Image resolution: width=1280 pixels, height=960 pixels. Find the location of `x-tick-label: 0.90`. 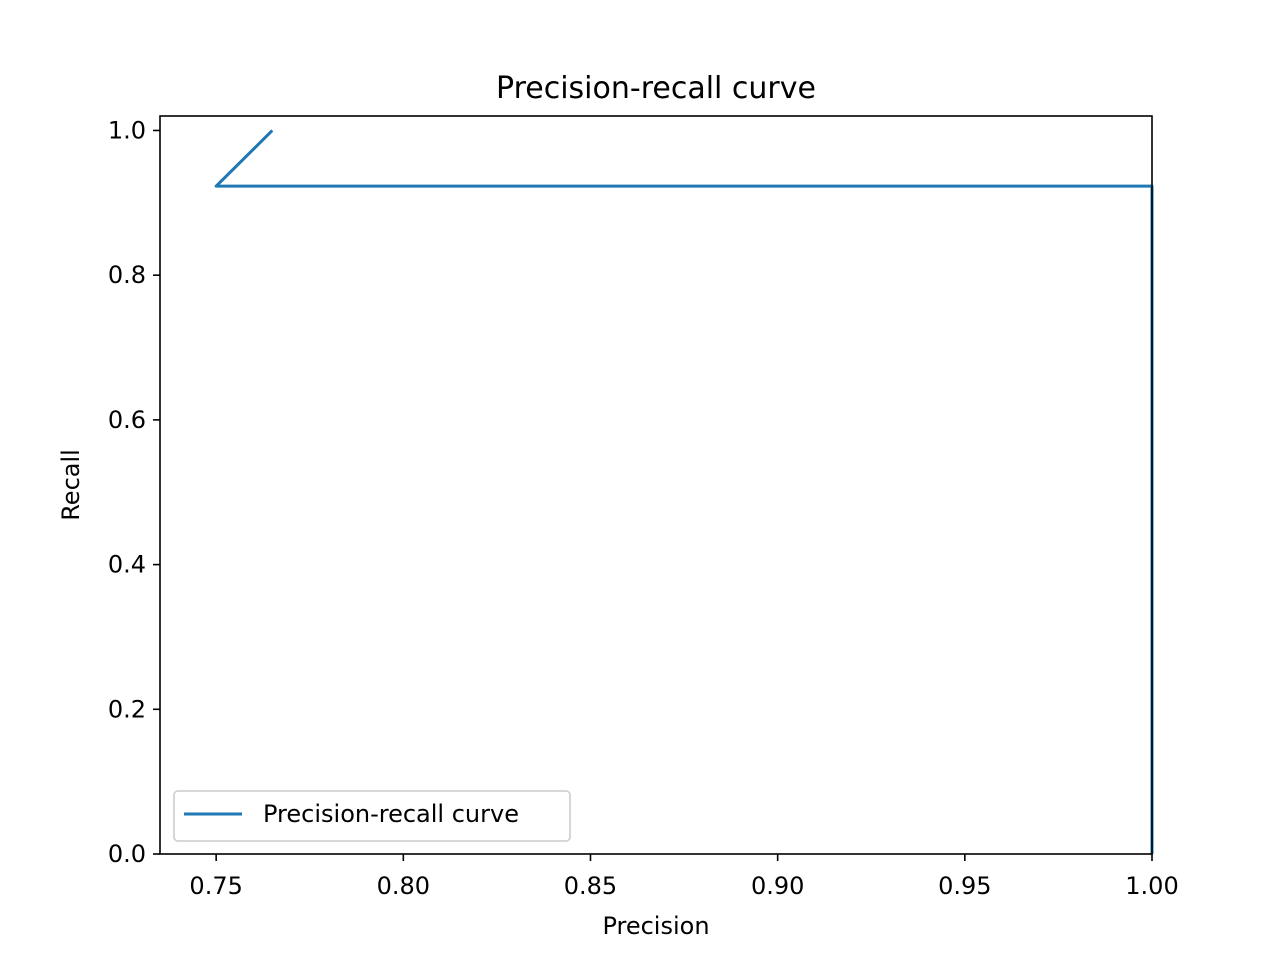

x-tick-label: 0.90 is located at coordinates (777, 886).